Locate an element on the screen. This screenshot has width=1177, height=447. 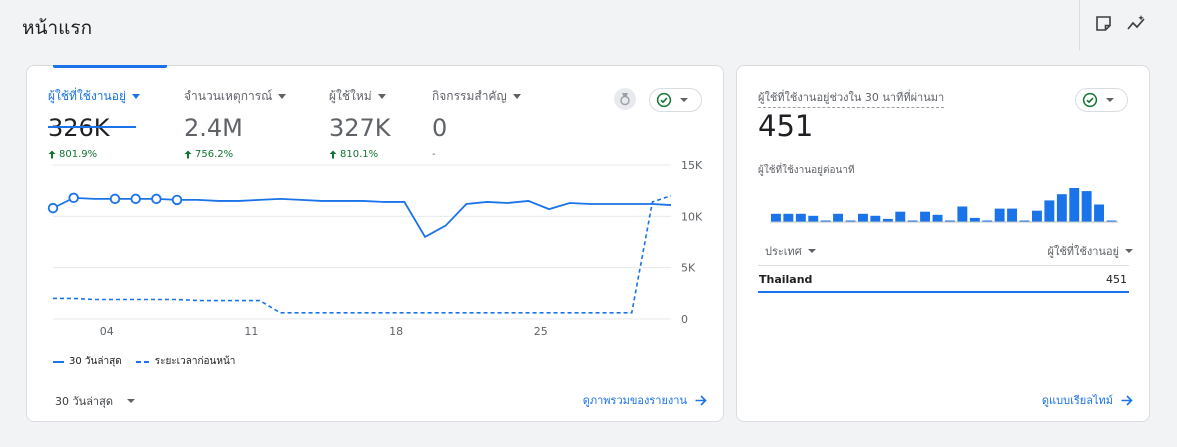
metric-active-users: ผู้ใช้ที่ใช้งานอยู่ 326K 801.9% is located at coordinates (94, 123).